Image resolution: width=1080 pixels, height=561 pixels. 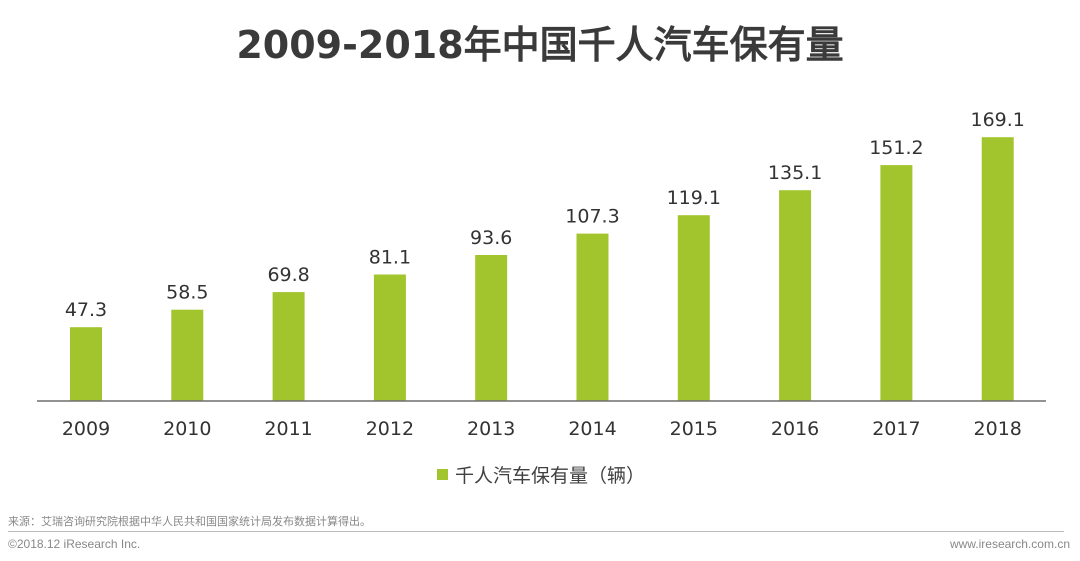 I want to click on value-label-2015: 119.1, so click(x=694, y=198).